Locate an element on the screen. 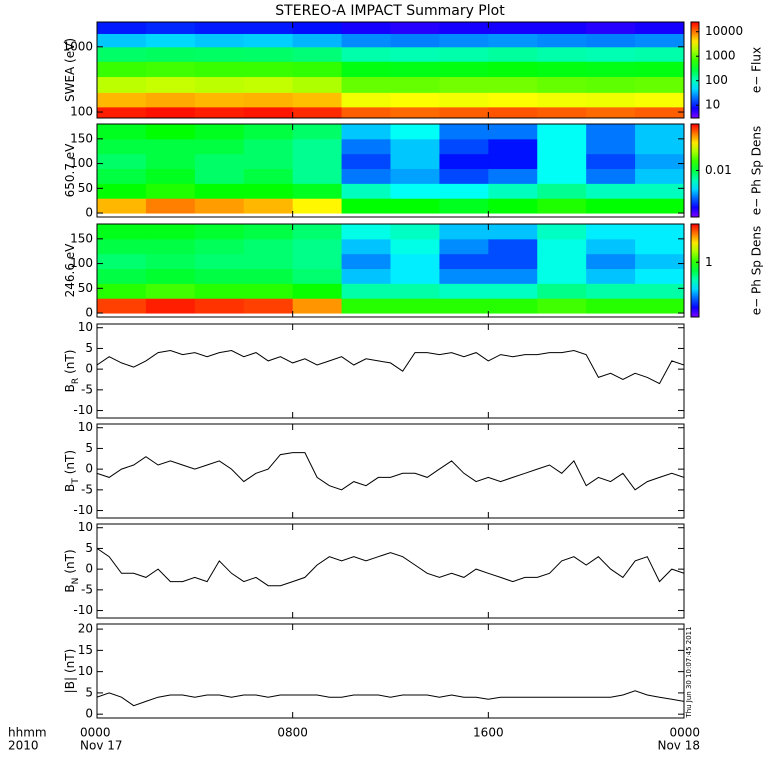 The image size is (780, 780). y-label-sub: T is located at coordinates (76, 481).